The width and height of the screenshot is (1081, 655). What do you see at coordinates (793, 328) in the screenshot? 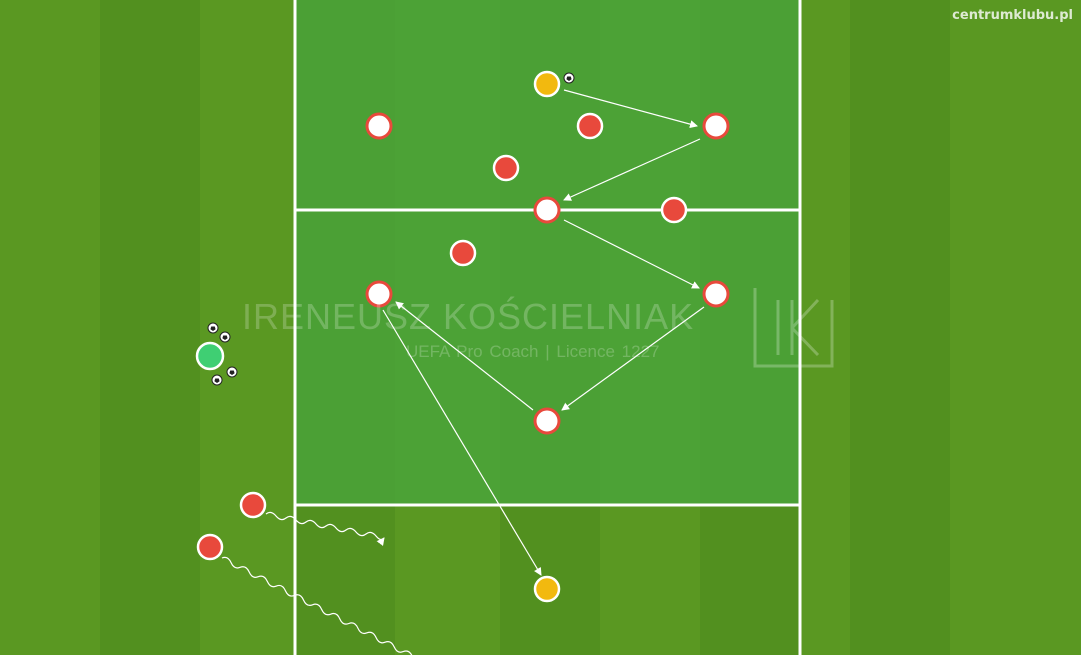
I see `watermark-logo` at bounding box center [793, 328].